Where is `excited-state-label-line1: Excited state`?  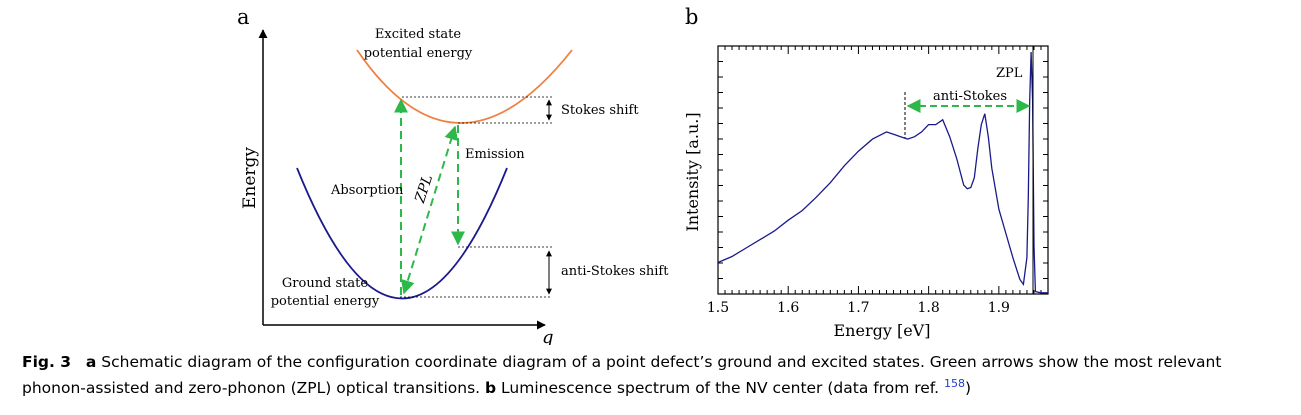
excited-state-label-line1: Excited state is located at coordinates (418, 34).